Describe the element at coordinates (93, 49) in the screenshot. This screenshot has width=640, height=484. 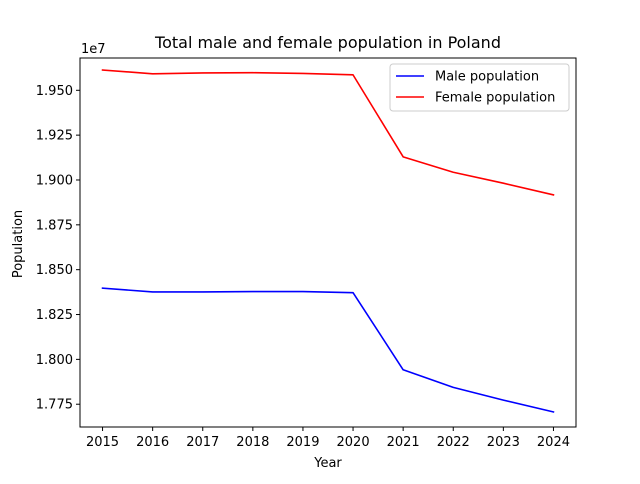
I see `y-axis-offset-text: 1e7` at that location.